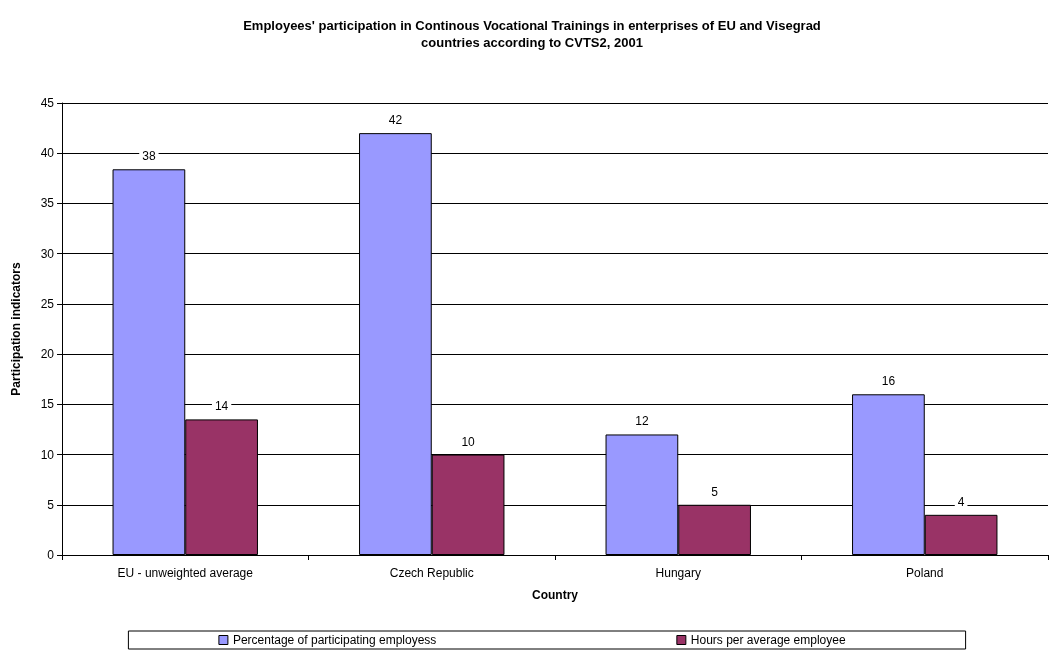 The height and width of the screenshot is (653, 1064). What do you see at coordinates (715, 491) in the screenshot?
I see `data-label: 5` at bounding box center [715, 491].